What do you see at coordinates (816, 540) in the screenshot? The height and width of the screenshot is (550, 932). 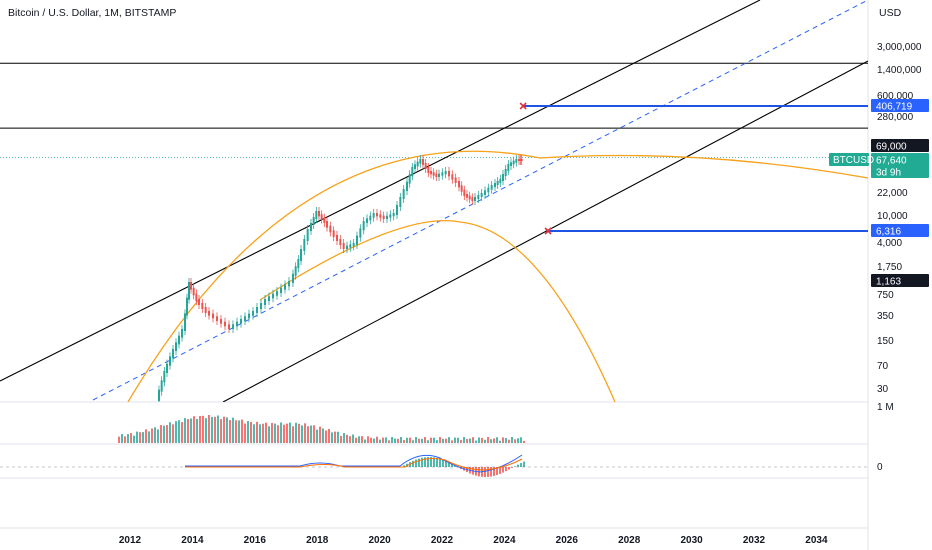 I see `x-tick-label: 2034` at bounding box center [816, 540].